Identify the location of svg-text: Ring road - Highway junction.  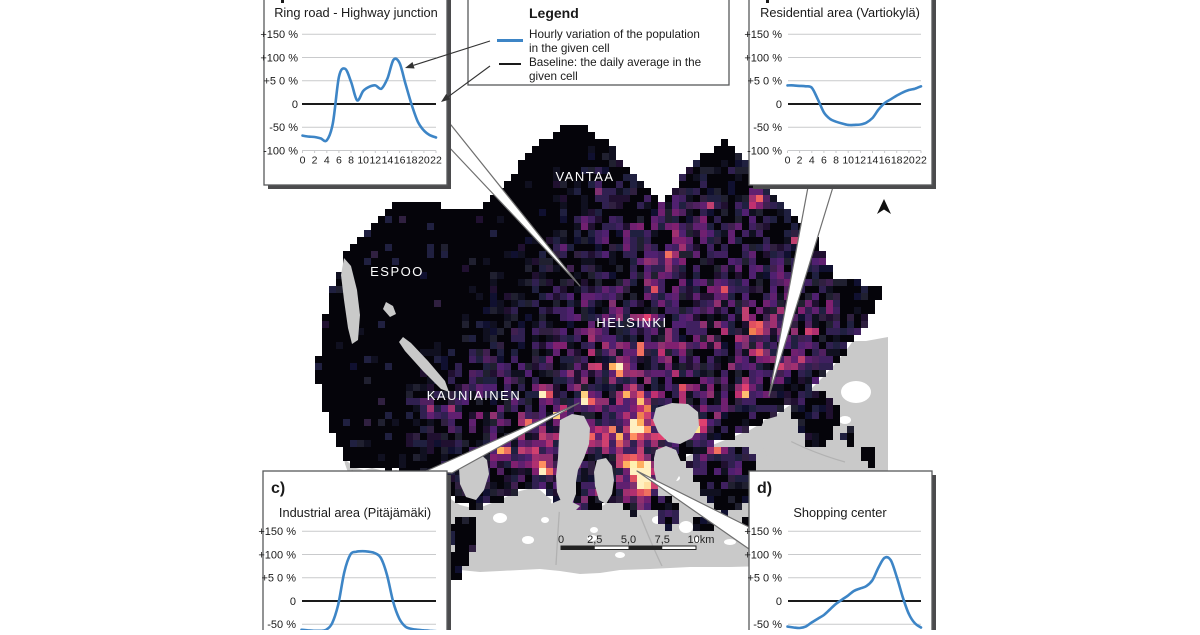
(356, 12).